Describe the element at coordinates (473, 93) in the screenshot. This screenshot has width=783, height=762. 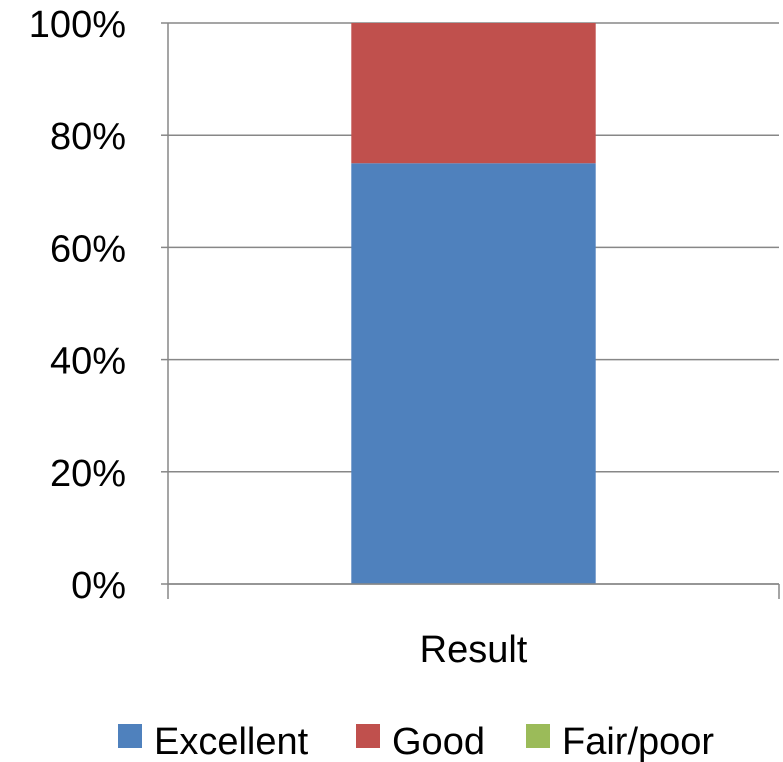
I see `bar-segment-good` at that location.